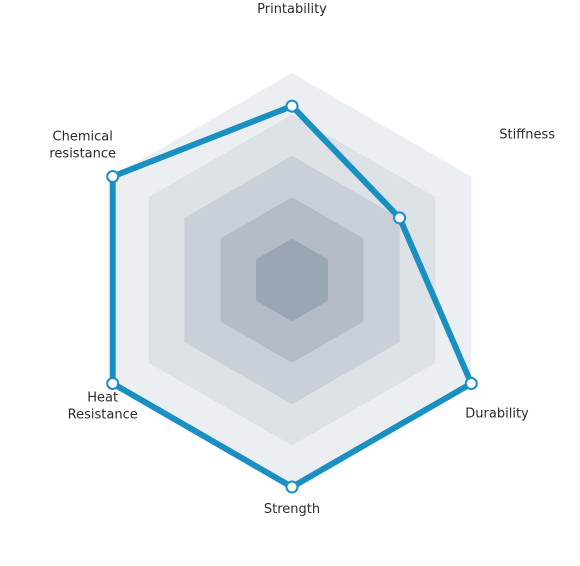 The width and height of the screenshot is (580, 566). Describe the element at coordinates (292, 509) in the screenshot. I see `axis-label-3: Strength` at that location.